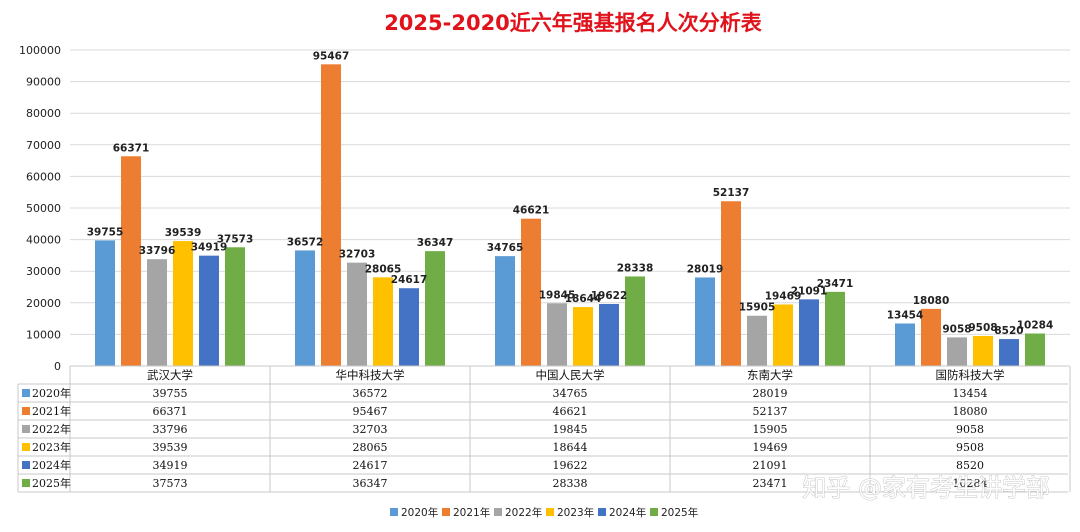 The image size is (1080, 532). Describe the element at coordinates (931, 301) in the screenshot. I see `data-label: 18080` at that location.